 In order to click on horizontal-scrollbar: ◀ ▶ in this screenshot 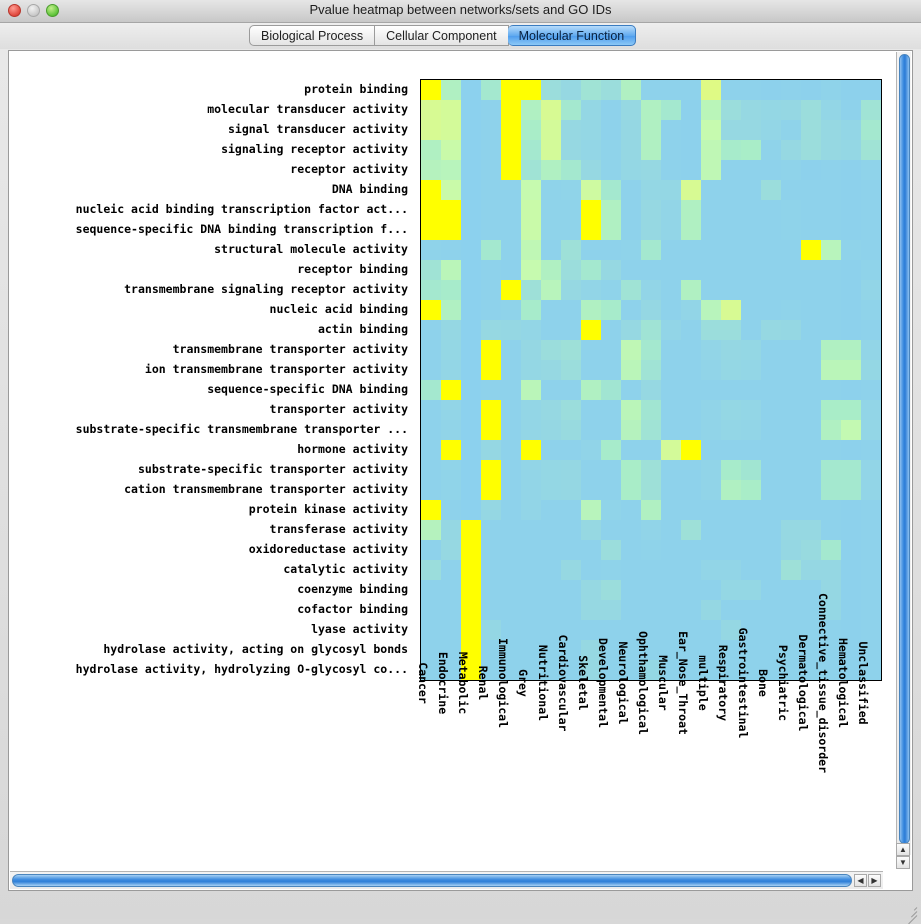, I will do `click(446, 880)`.